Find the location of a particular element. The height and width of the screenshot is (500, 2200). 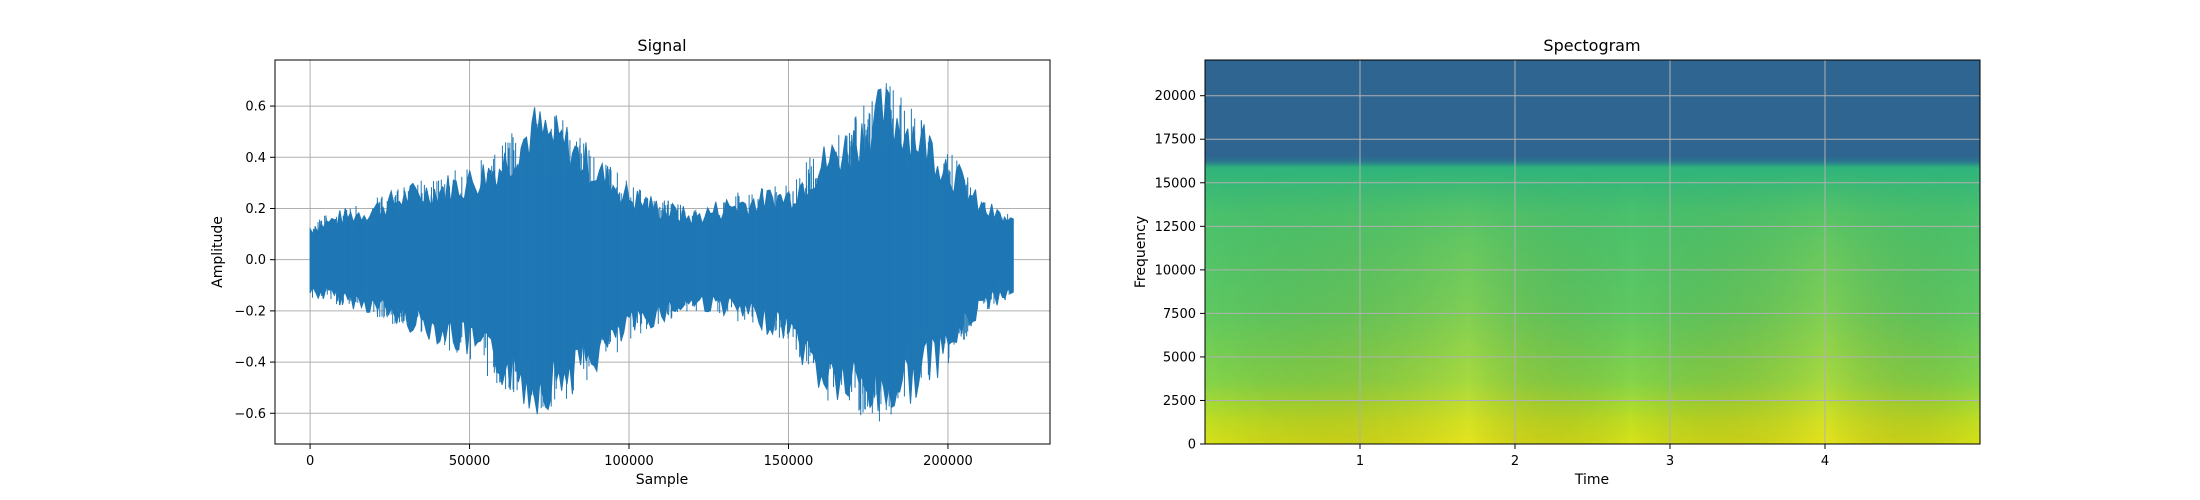

signal-y-tick-label: 0.4 is located at coordinates (255, 158).